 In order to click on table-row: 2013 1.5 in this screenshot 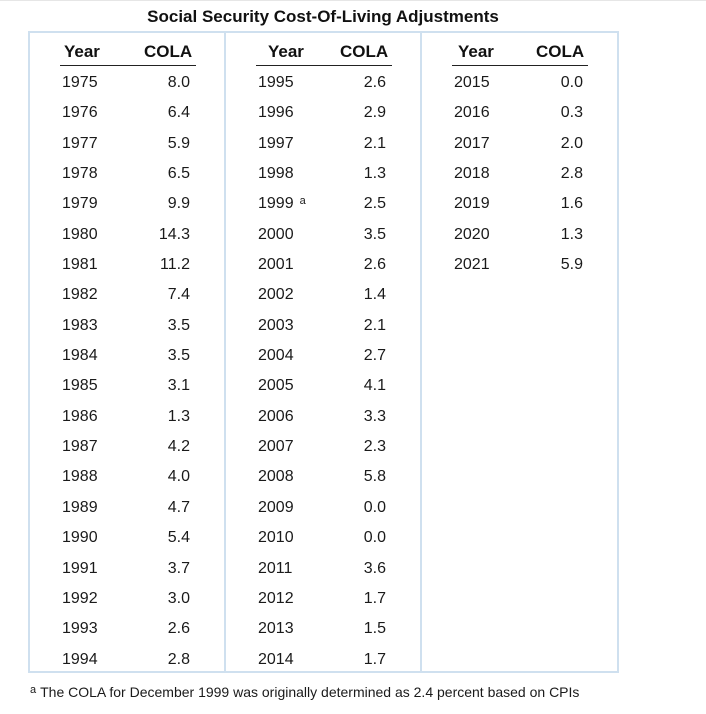, I will do `click(323, 630)`.